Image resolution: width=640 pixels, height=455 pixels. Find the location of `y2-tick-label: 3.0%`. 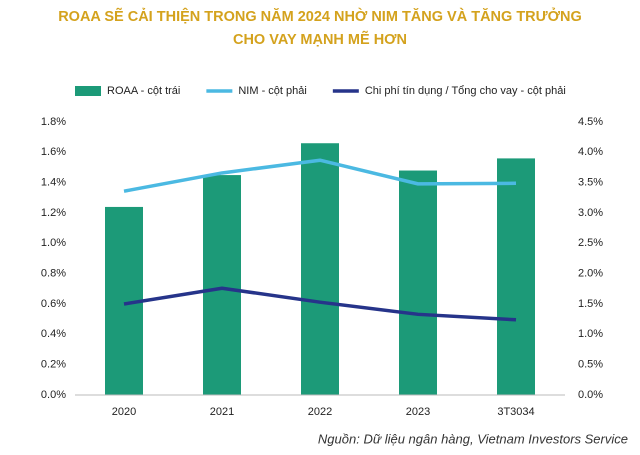

y2-tick-label: 3.0% is located at coordinates (590, 213).